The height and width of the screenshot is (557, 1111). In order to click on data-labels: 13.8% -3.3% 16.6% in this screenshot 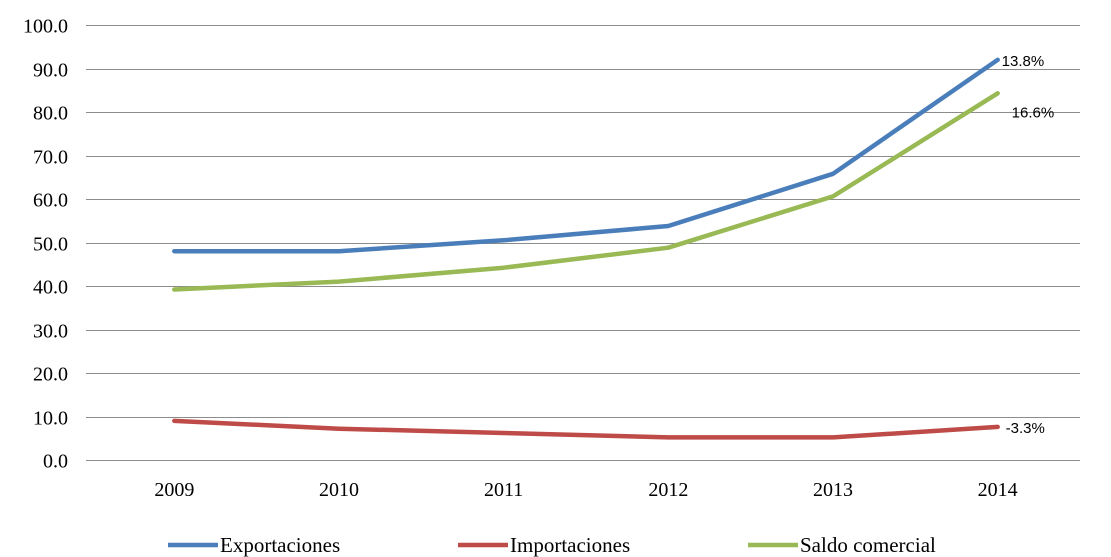, I will do `click(1028, 245)`.